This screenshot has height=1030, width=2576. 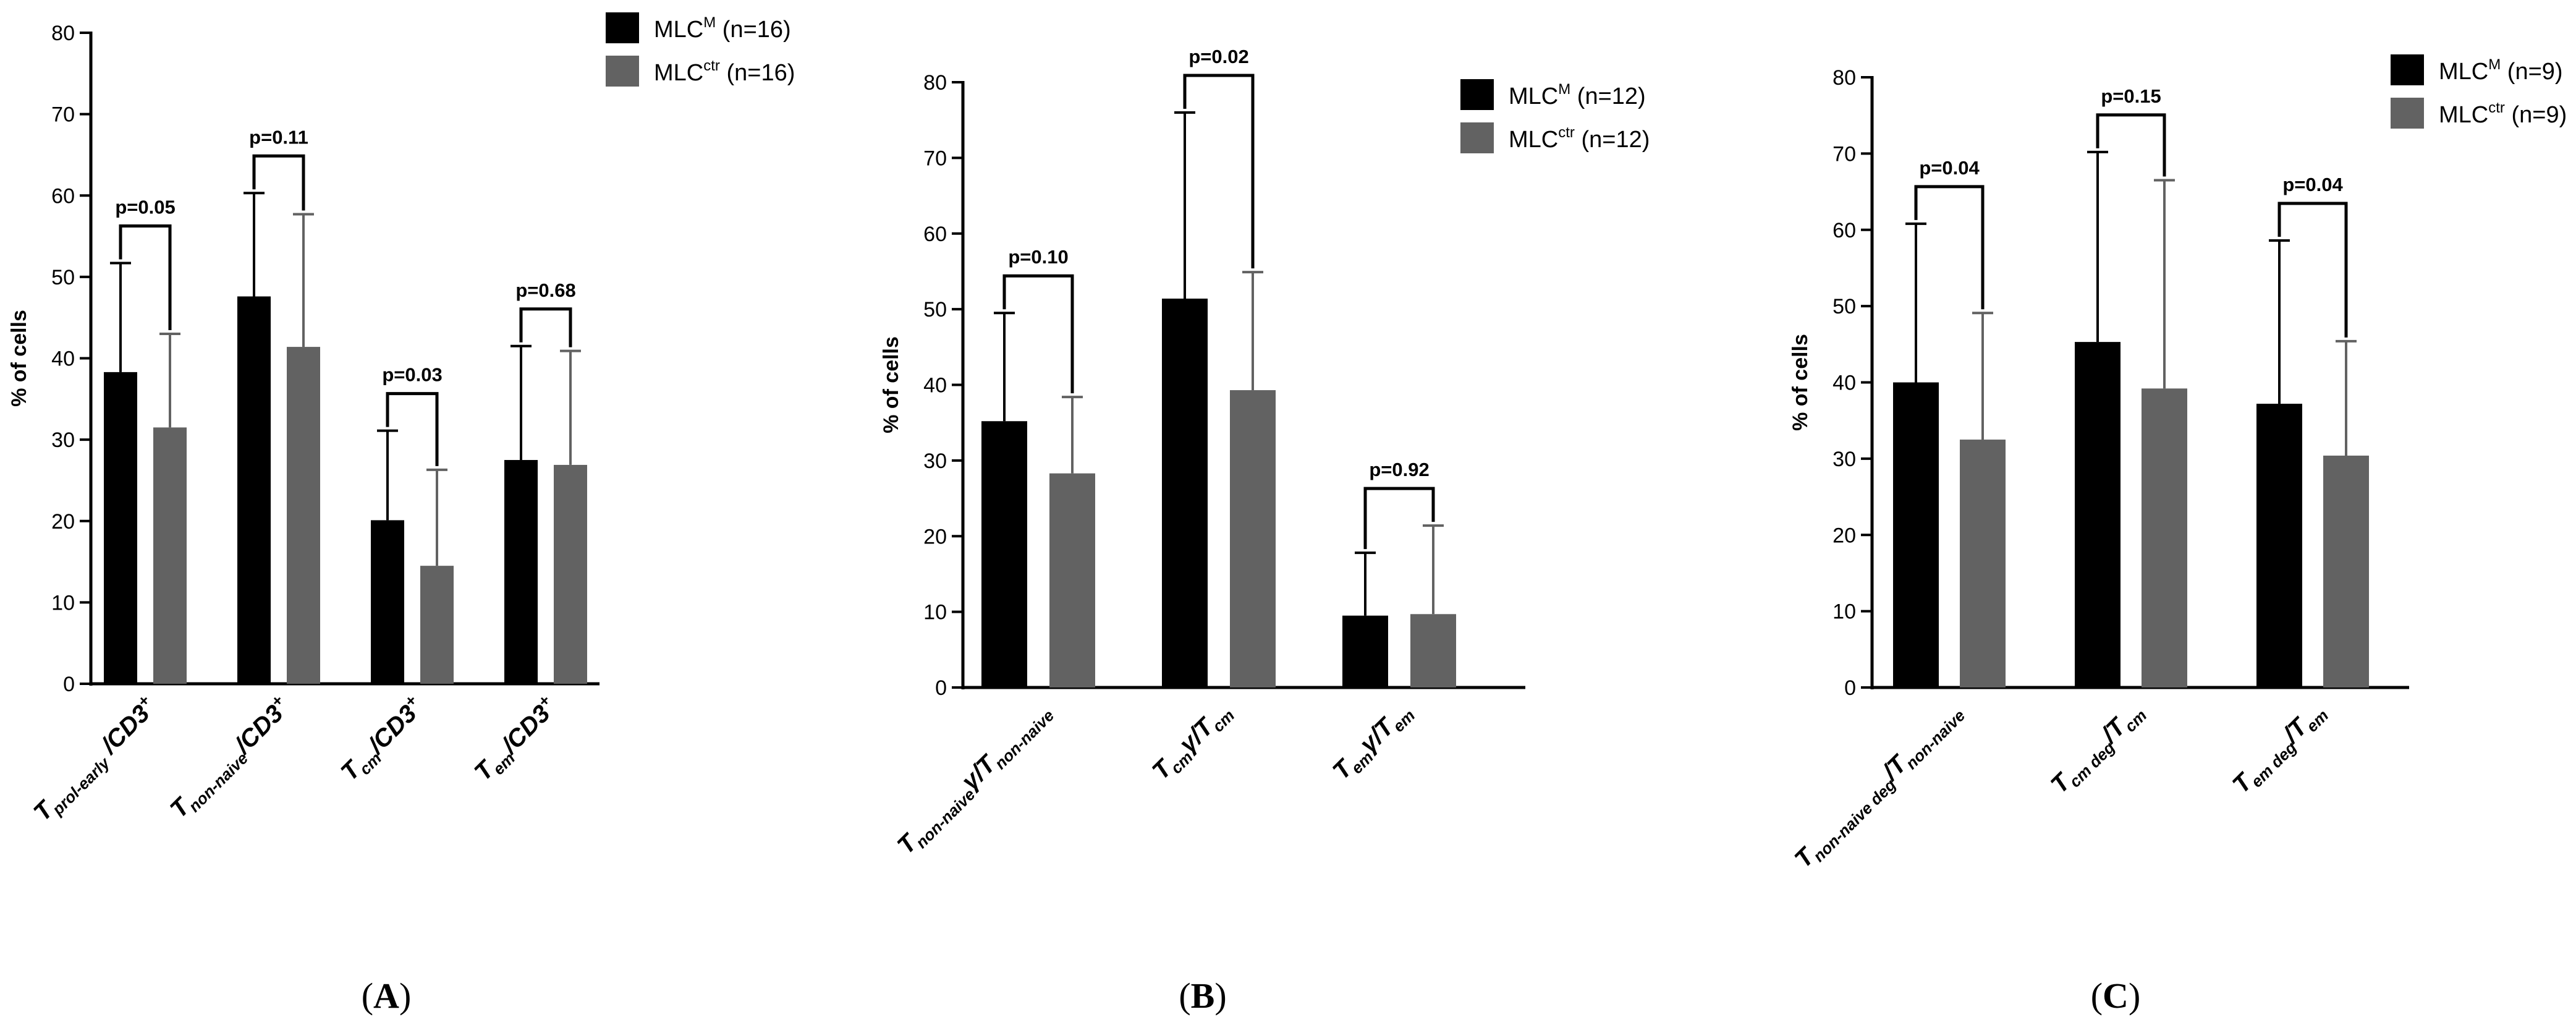 I want to click on x-label-sub: non-naive deg, so click(x=1855, y=821).